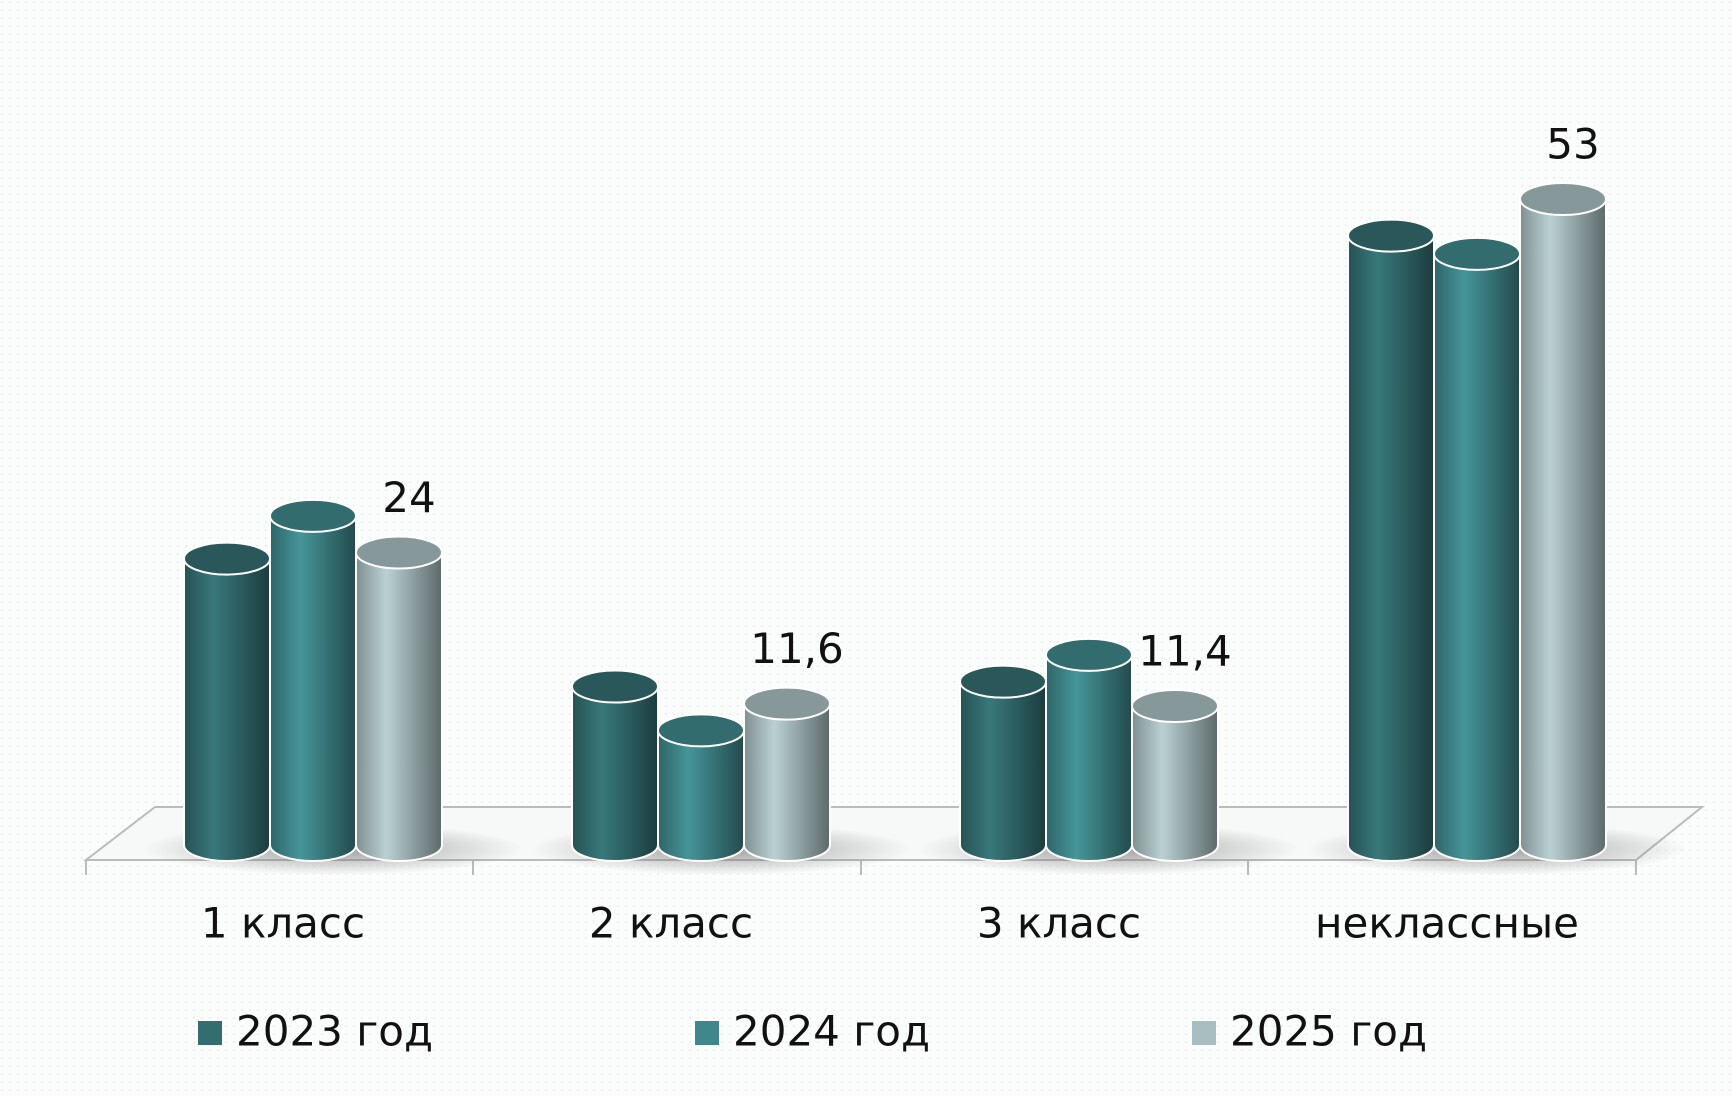  What do you see at coordinates (1328, 1031) in the screenshot?
I see `legend-label: 2025 год` at bounding box center [1328, 1031].